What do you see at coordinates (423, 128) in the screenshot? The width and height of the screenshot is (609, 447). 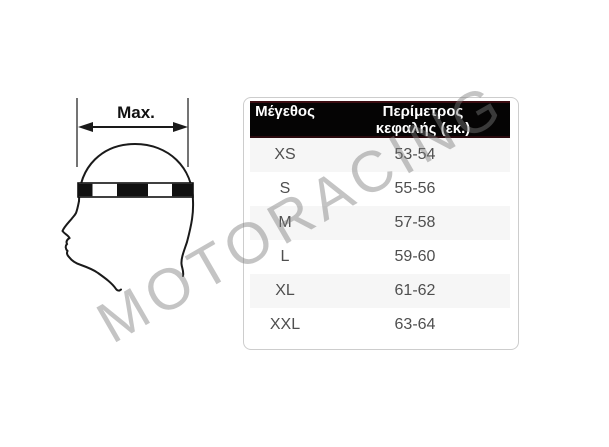 I see `circumference-header-line2: κεφαλής (εκ.)` at bounding box center [423, 128].